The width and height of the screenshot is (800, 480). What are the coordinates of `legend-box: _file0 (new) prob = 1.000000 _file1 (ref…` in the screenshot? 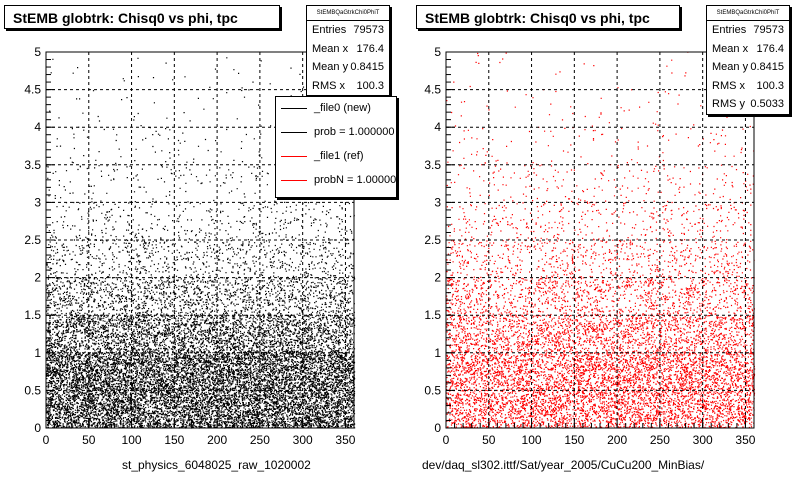 It's located at (336, 147).